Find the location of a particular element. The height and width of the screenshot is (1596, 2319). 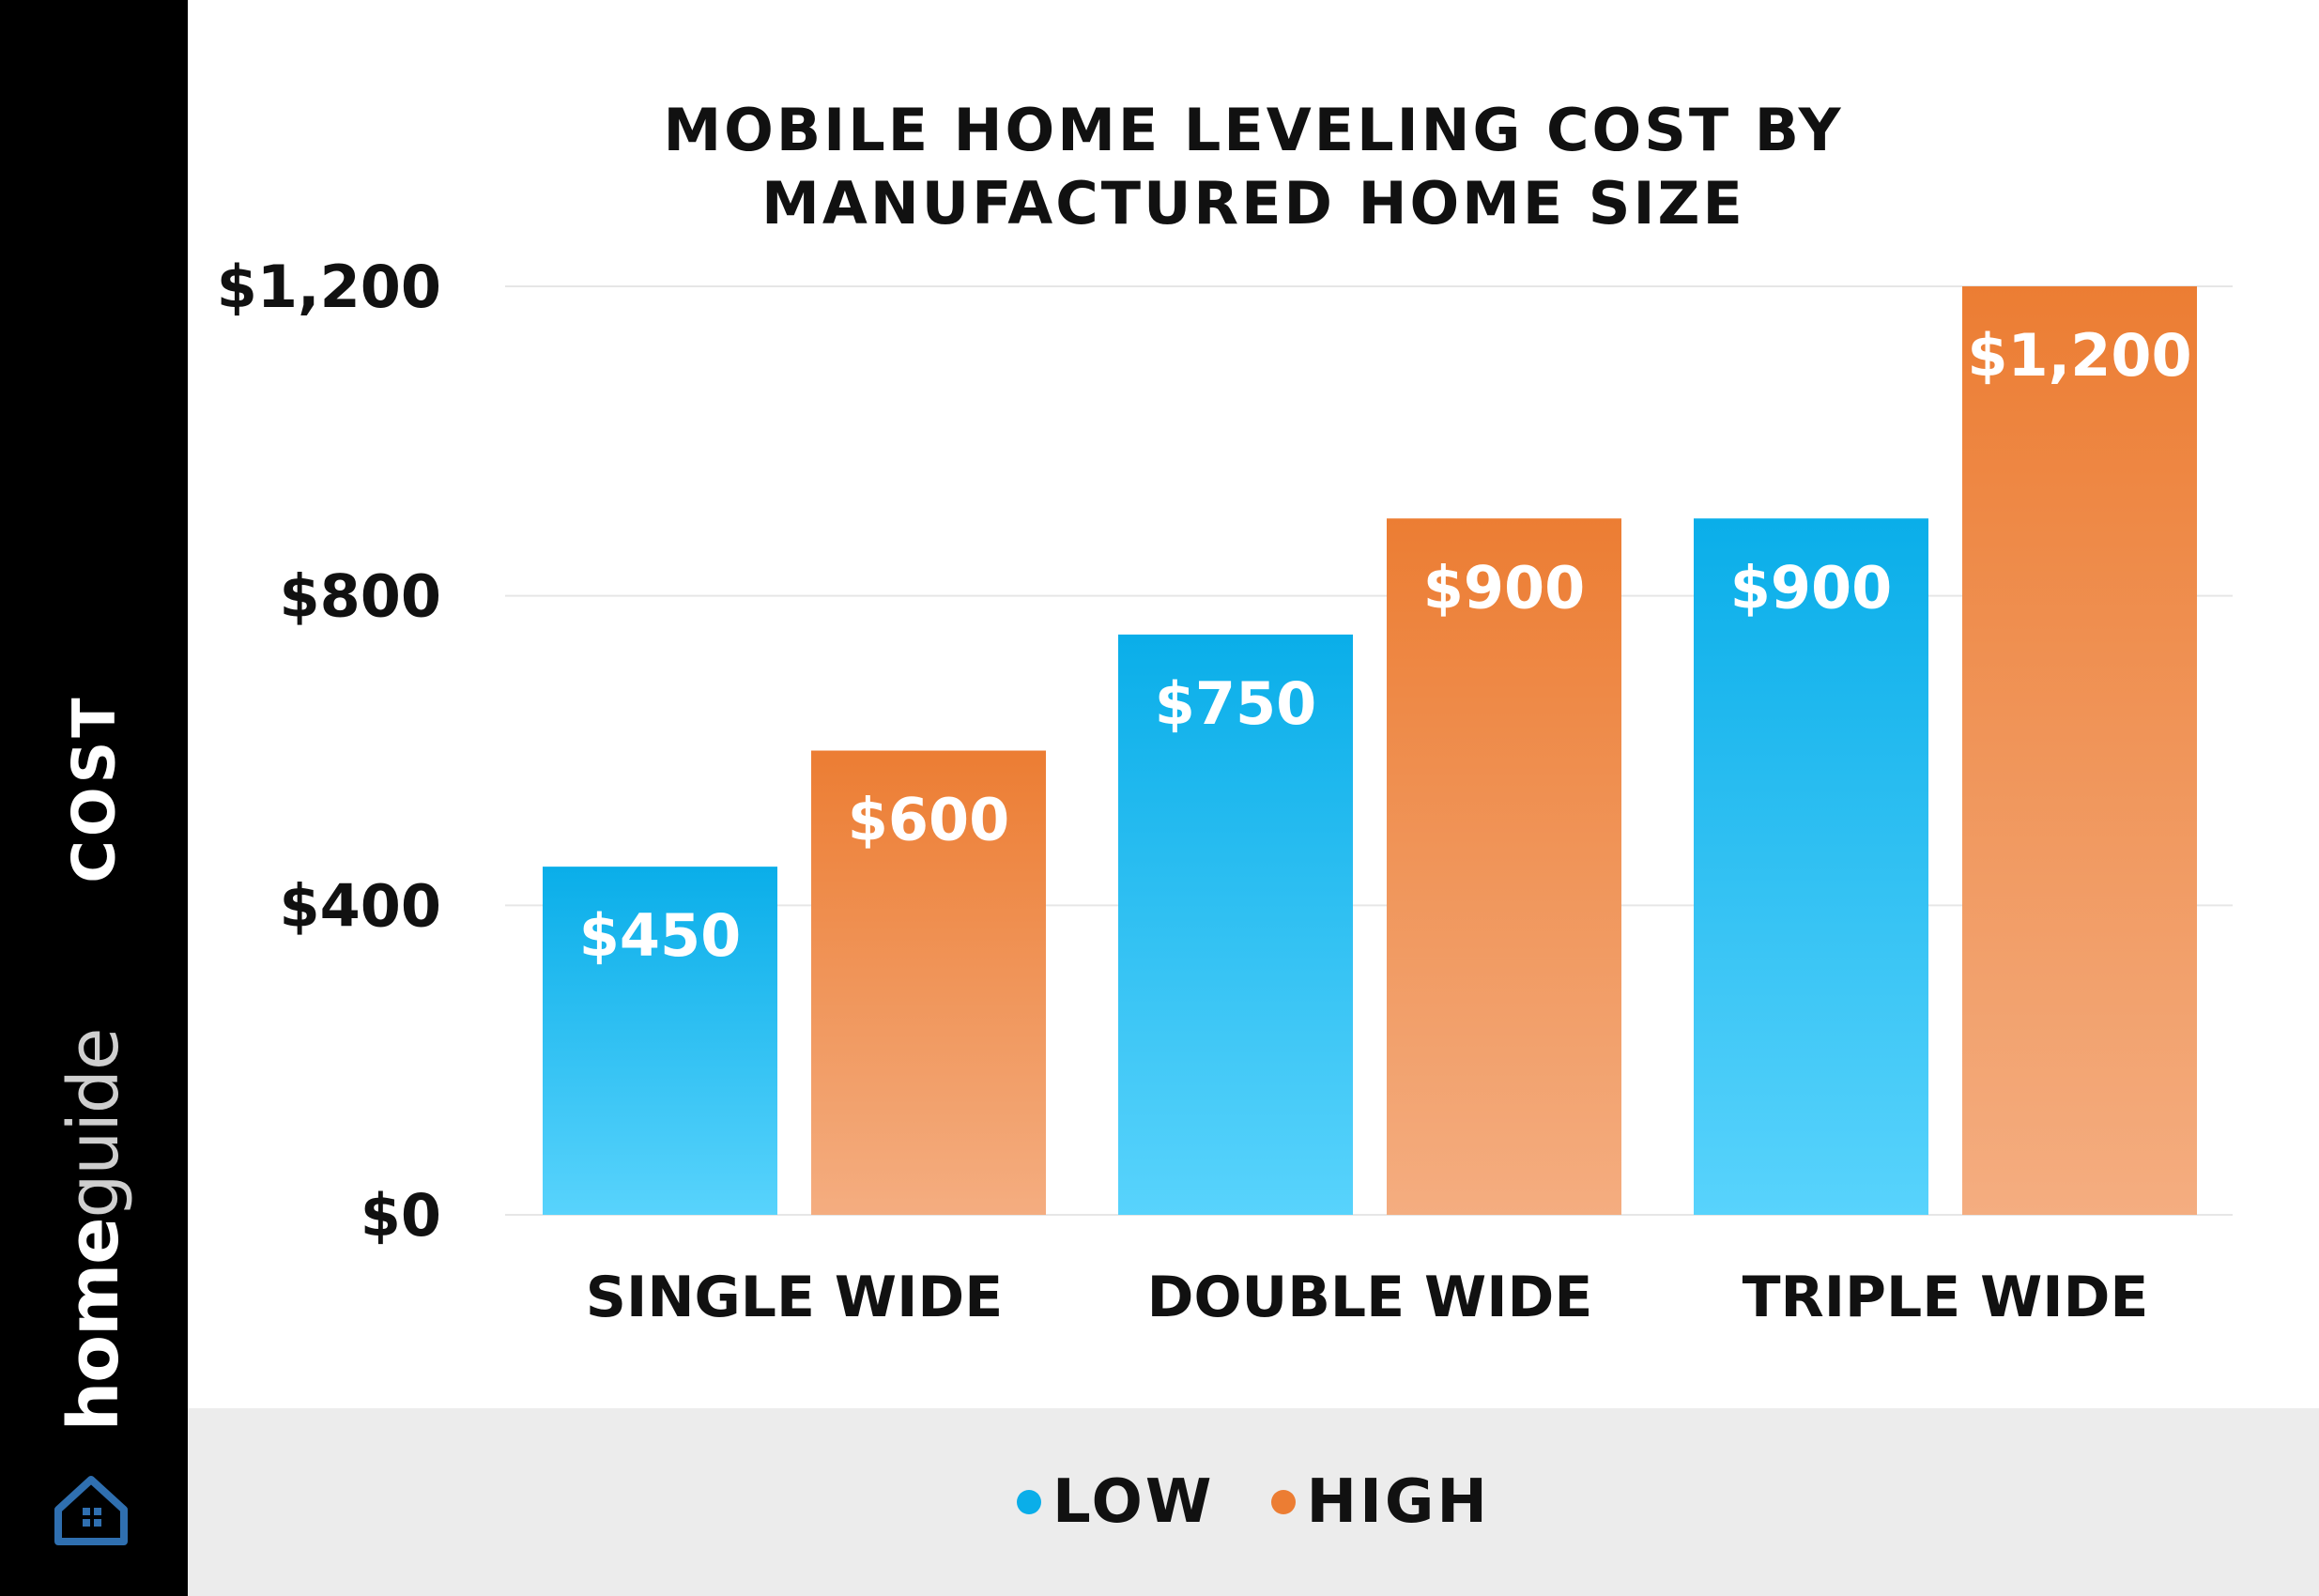

chart-title-line-1: MOBILE HOME LEVELING COST BY is located at coordinates (1253, 130).